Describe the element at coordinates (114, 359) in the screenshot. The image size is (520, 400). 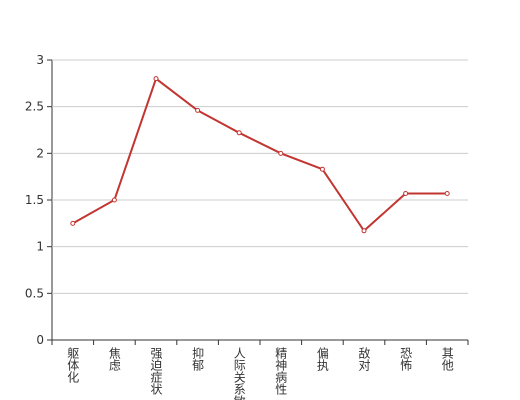
I see `x-tick-label: 焦虑` at that location.